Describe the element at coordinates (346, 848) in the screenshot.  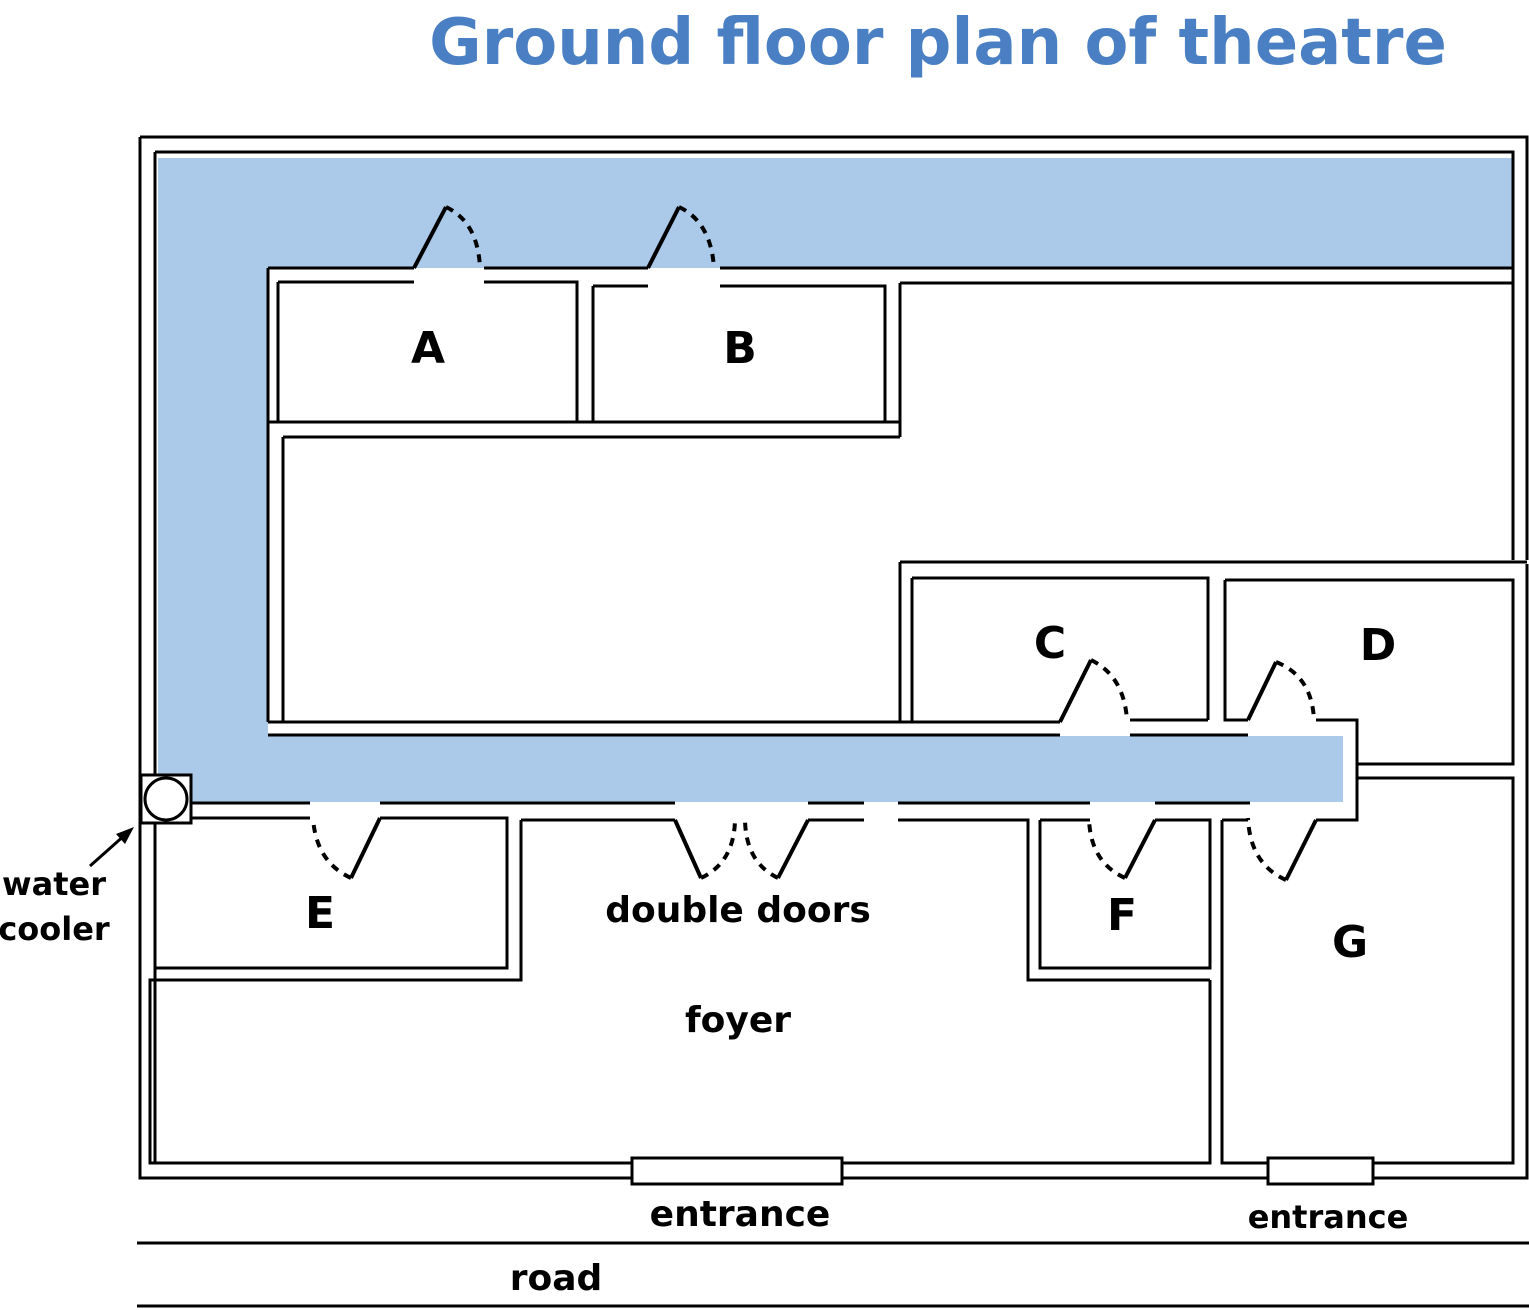
I see `door-e` at that location.